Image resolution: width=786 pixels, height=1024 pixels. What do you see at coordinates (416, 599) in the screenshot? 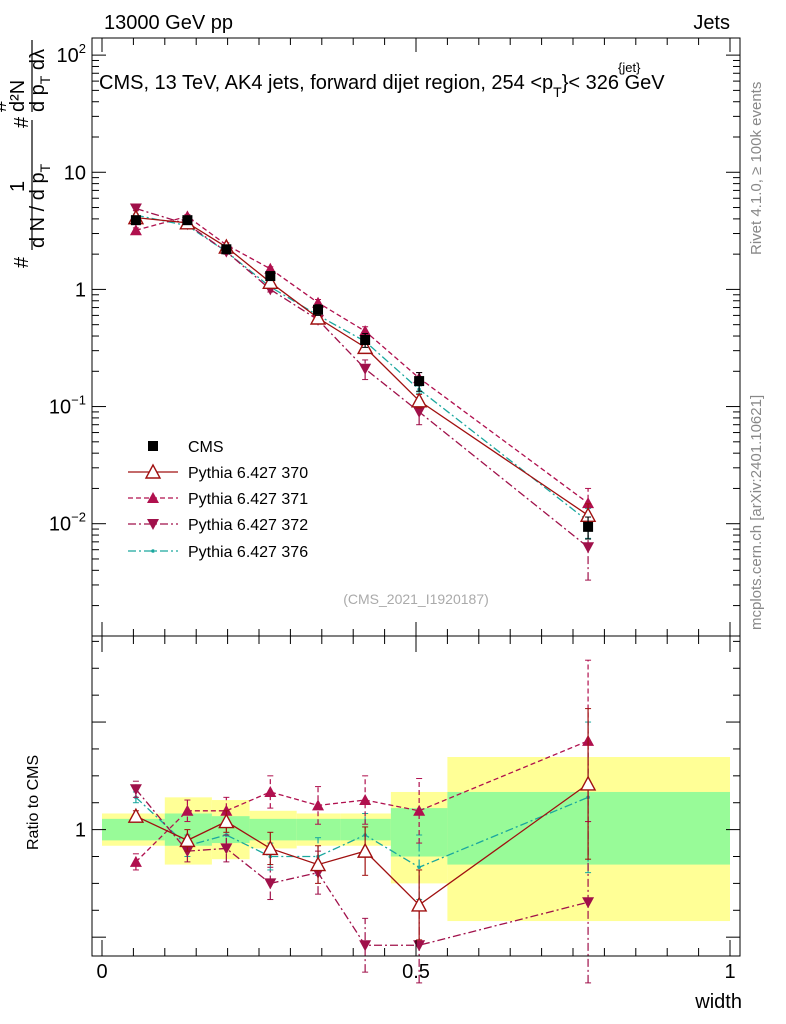
I see `analysis-watermark: (CMS_2021_I1920187)` at bounding box center [416, 599].